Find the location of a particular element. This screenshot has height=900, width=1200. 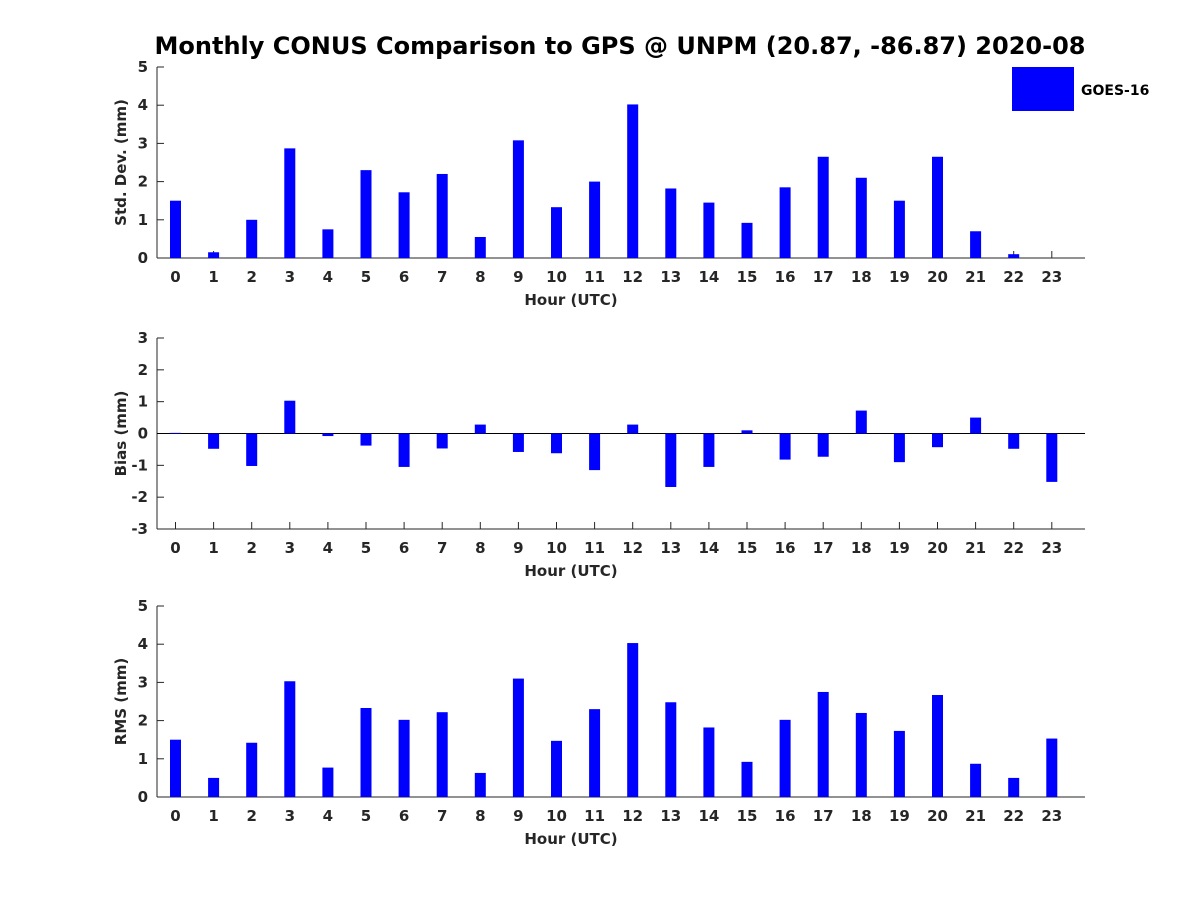

y-axis-label: RMS (mm) is located at coordinates (121, 701).